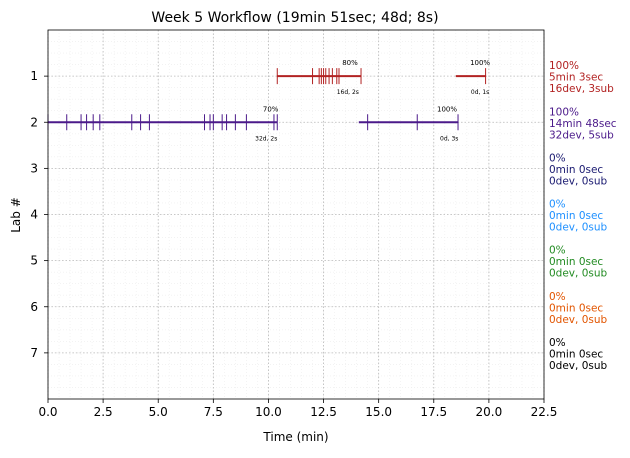  What do you see at coordinates (34, 76) in the screenshot?
I see `y-tick-label: 1` at bounding box center [34, 76].